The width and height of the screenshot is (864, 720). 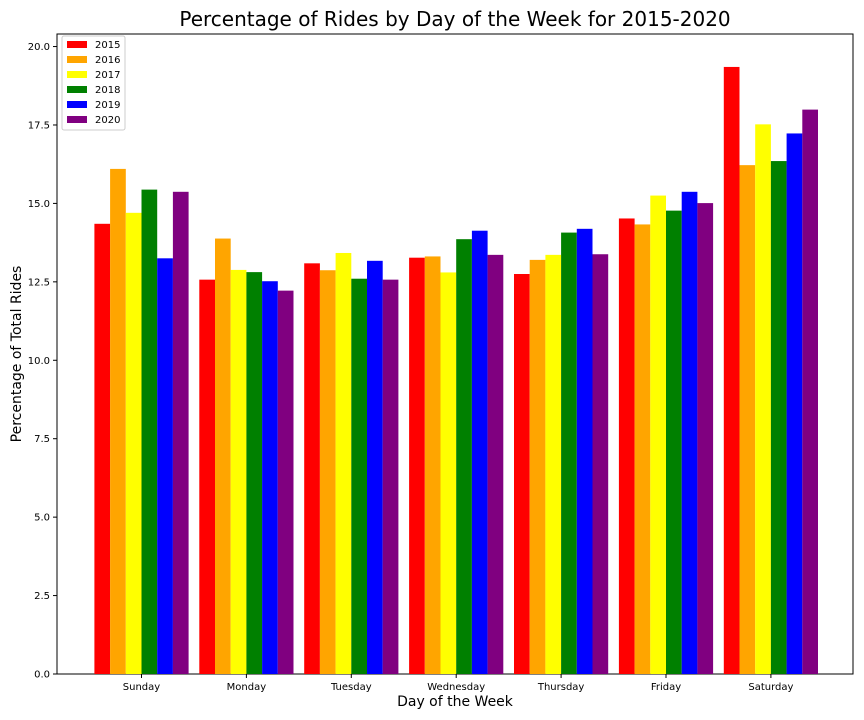 What do you see at coordinates (537, 466) in the screenshot?
I see `bar-2016-thursday` at bounding box center [537, 466].